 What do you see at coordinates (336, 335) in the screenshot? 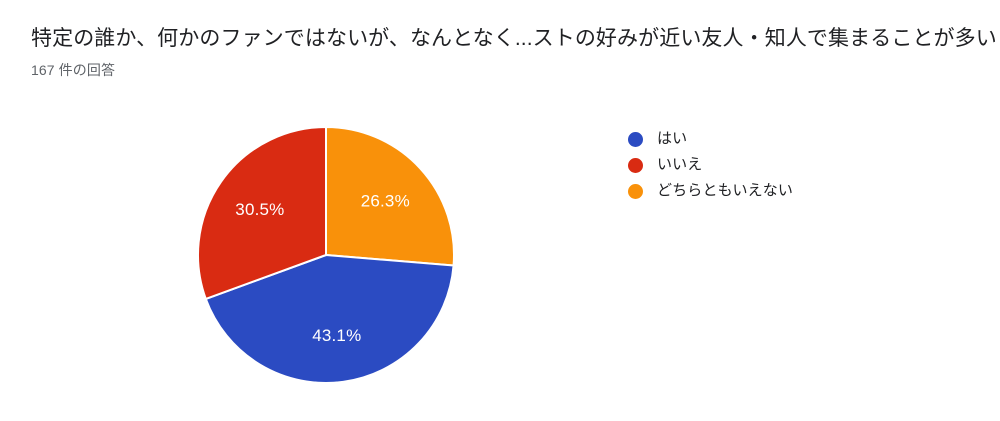
I see `pie-slice-percent-label: 43.1%` at bounding box center [336, 335].